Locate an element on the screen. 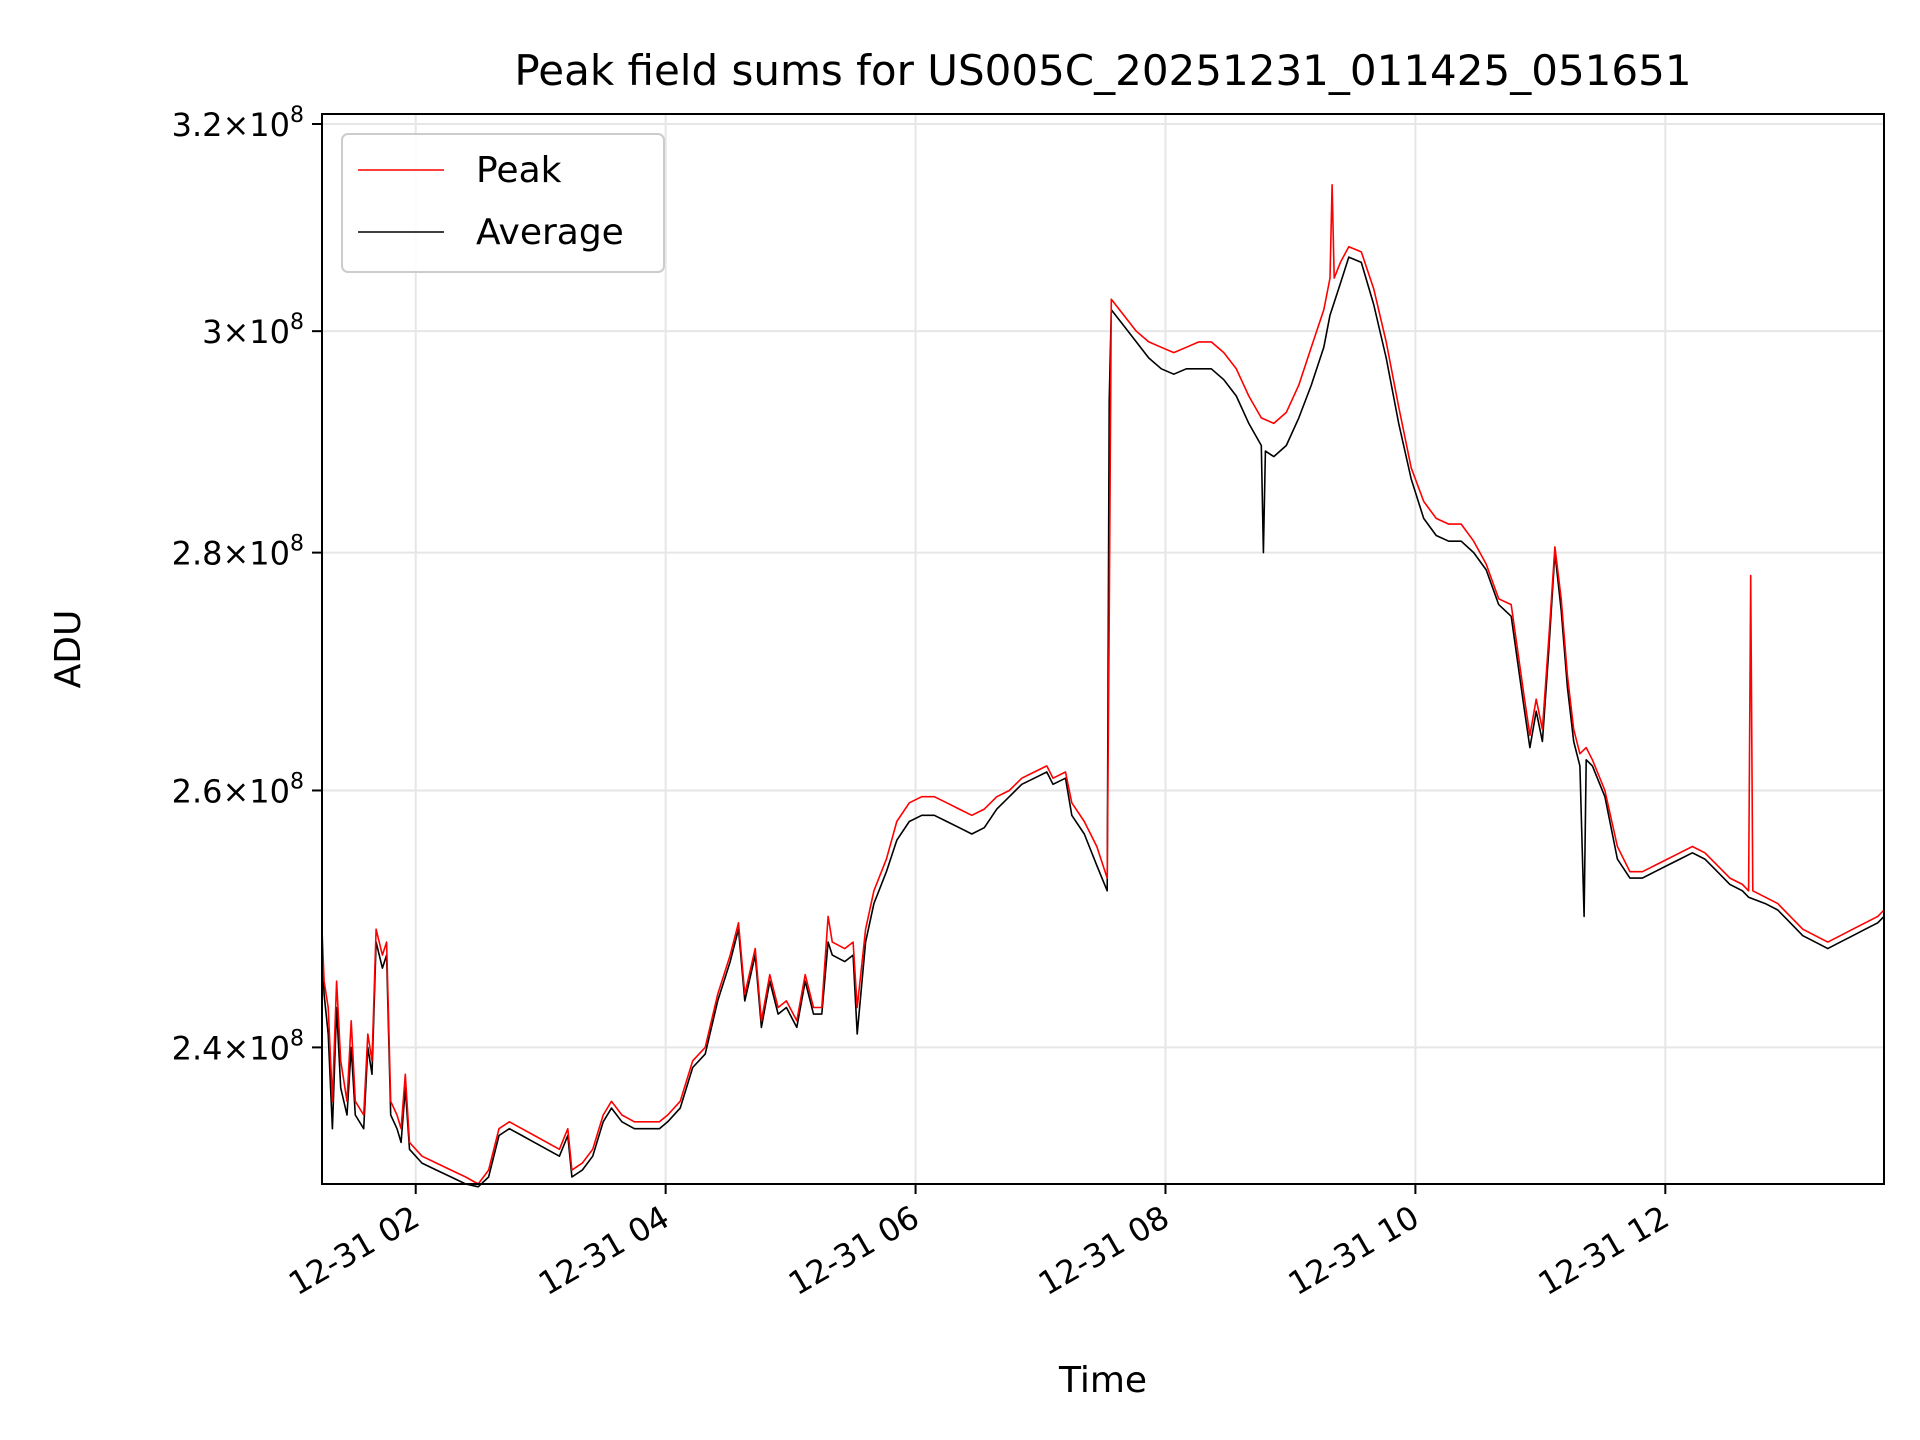  y-tick-label: 3×108 is located at coordinates (253, 330).